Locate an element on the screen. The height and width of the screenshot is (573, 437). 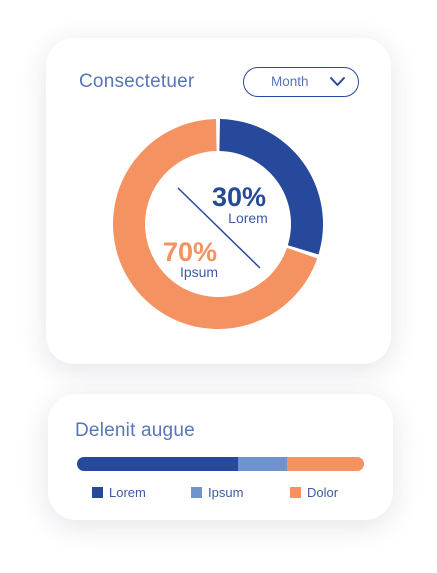
legend: Lorem Ipsum Dolor is located at coordinates (227, 494).